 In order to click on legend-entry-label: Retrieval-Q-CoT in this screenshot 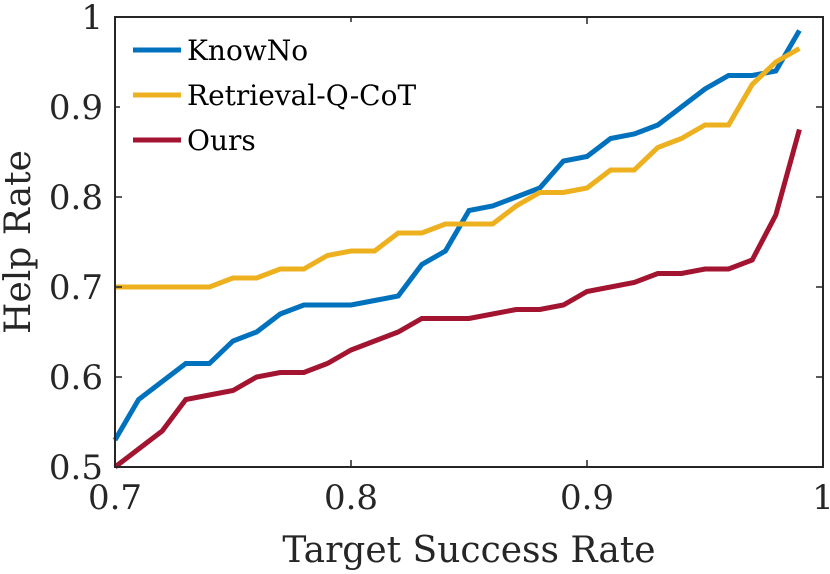, I will do `click(301, 95)`.